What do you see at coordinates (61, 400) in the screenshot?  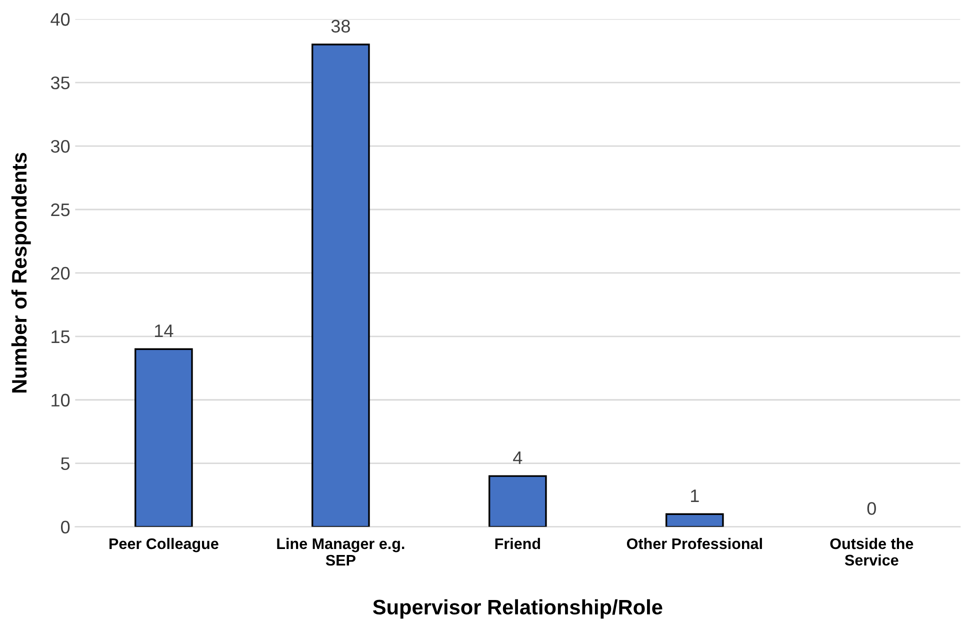 I see `y-tick-label: 10` at bounding box center [61, 400].